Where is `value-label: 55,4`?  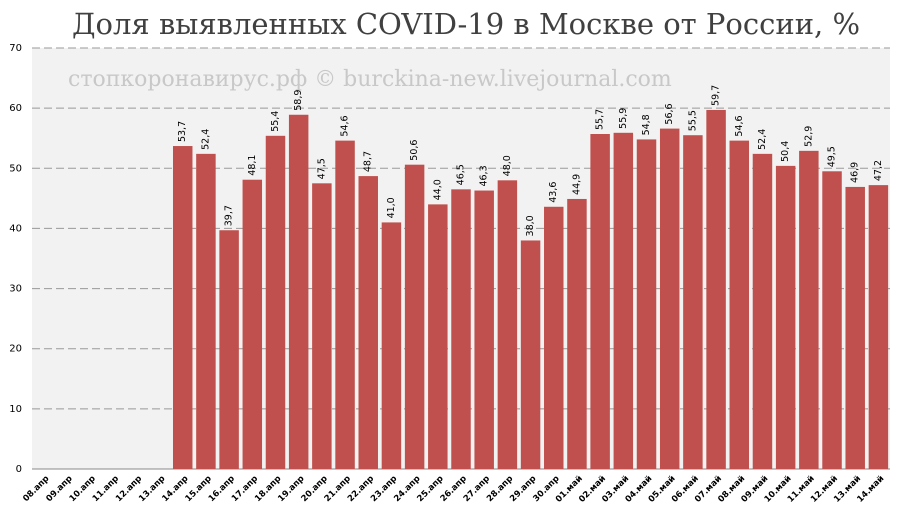 value-label: 55,4 is located at coordinates (275, 121).